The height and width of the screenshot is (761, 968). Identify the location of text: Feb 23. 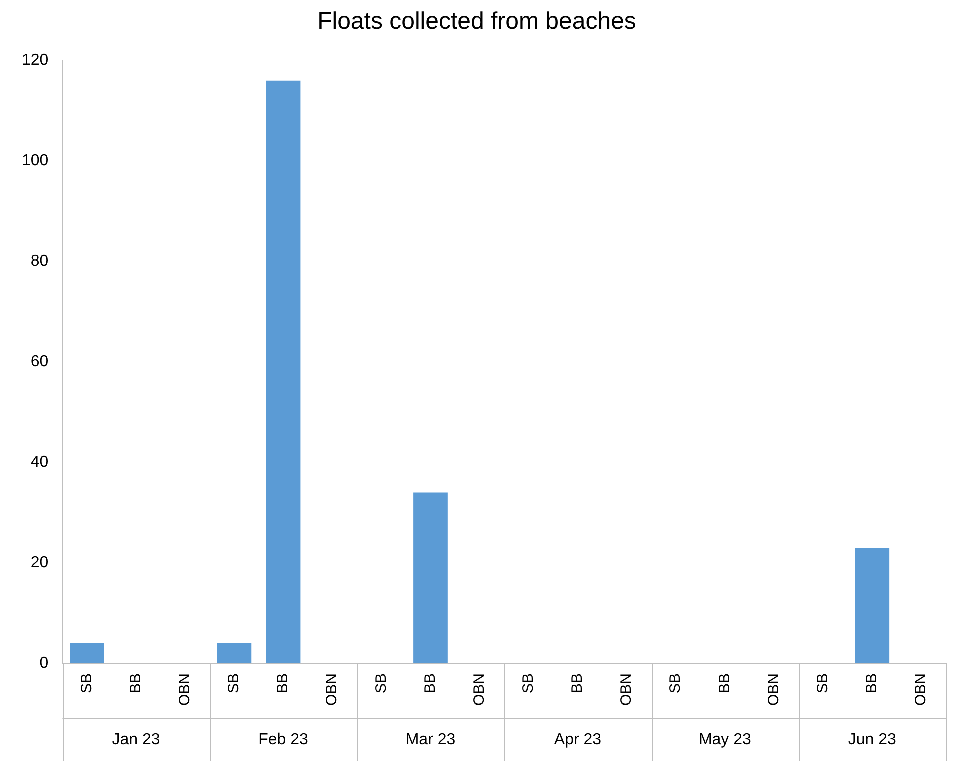
(283, 739).